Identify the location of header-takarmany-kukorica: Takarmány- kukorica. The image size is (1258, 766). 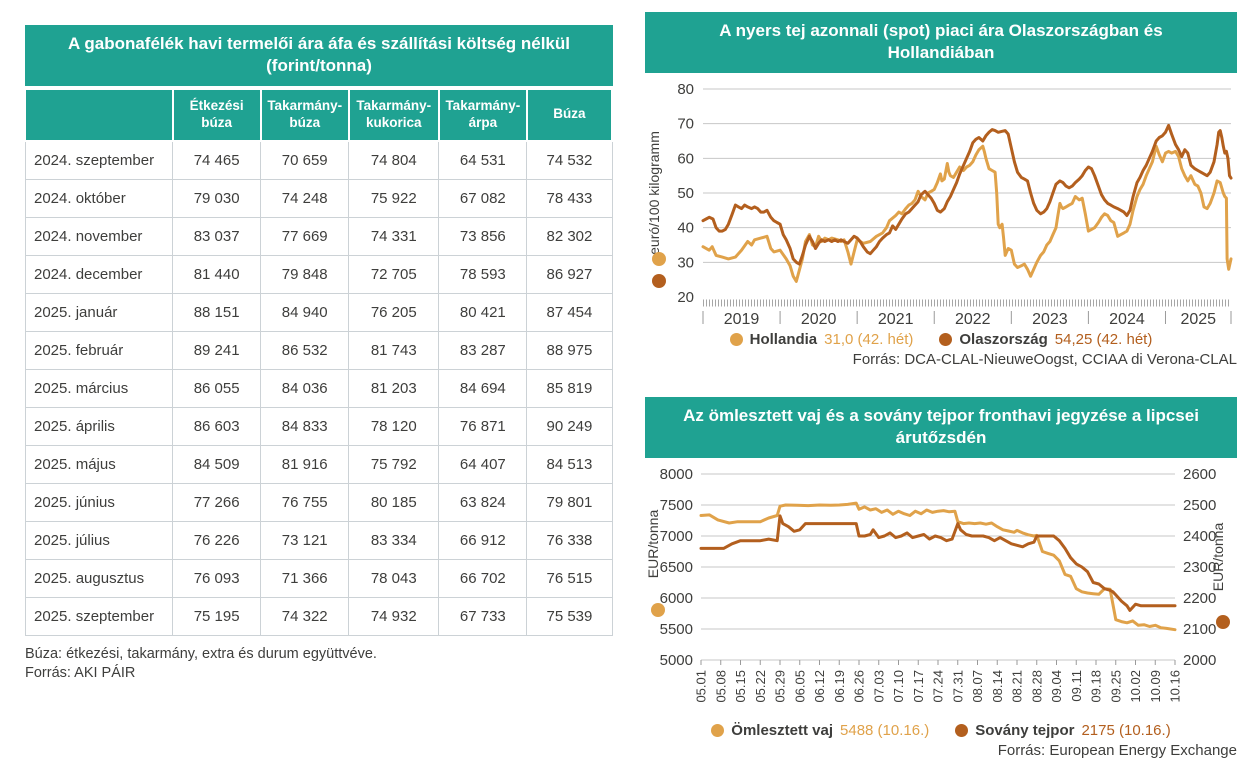
(393, 114).